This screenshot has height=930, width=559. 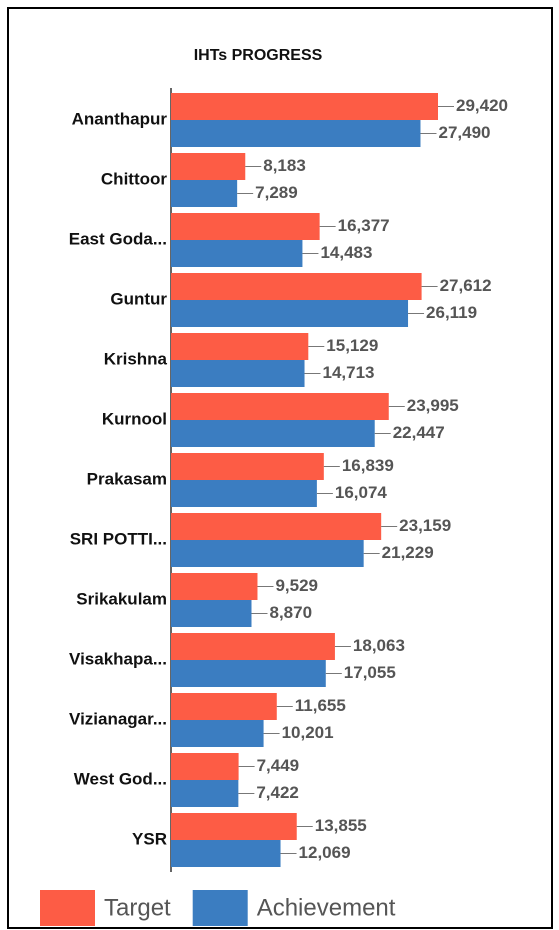 What do you see at coordinates (466, 285) in the screenshot?
I see `value-label: 27,612` at bounding box center [466, 285].